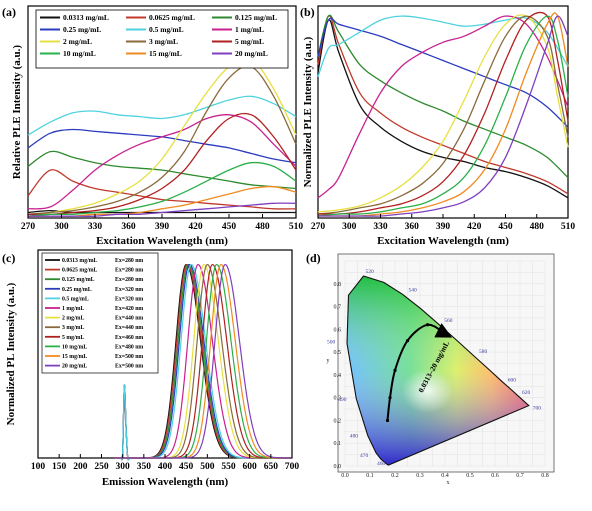 The image size is (592, 511). Describe the element at coordinates (545, 476) in the screenshot. I see `panel-d-x-tick-label: 0.8` at that location.